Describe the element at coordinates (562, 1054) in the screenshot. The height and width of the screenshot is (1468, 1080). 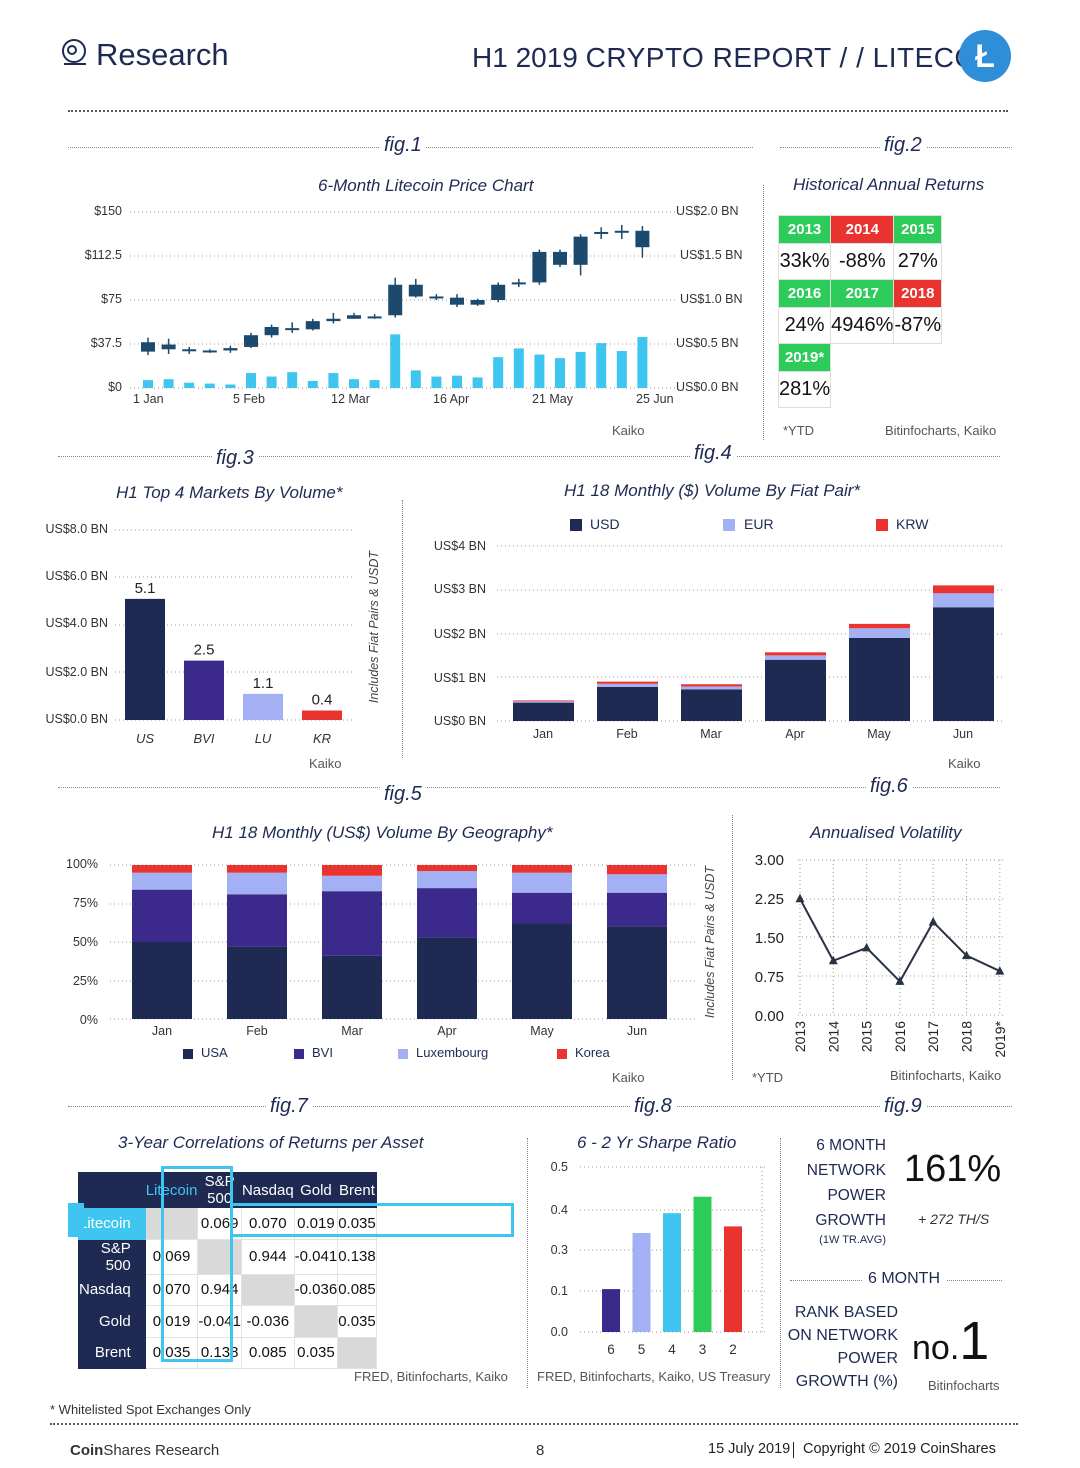
I see `legend-swatch-korea` at that location.